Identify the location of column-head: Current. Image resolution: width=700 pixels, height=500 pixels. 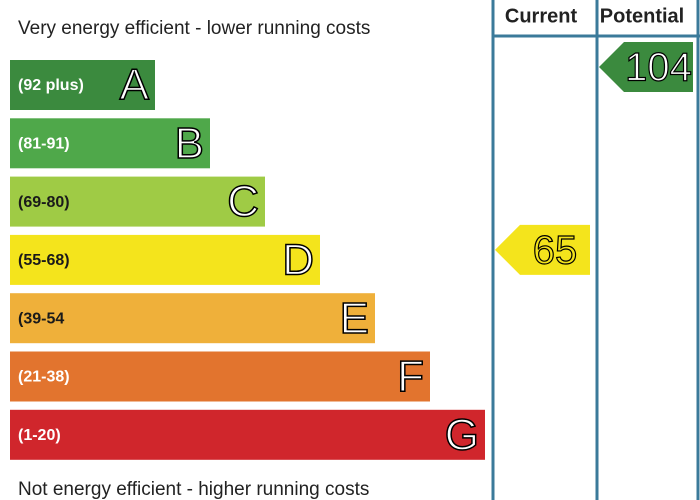
(541, 16).